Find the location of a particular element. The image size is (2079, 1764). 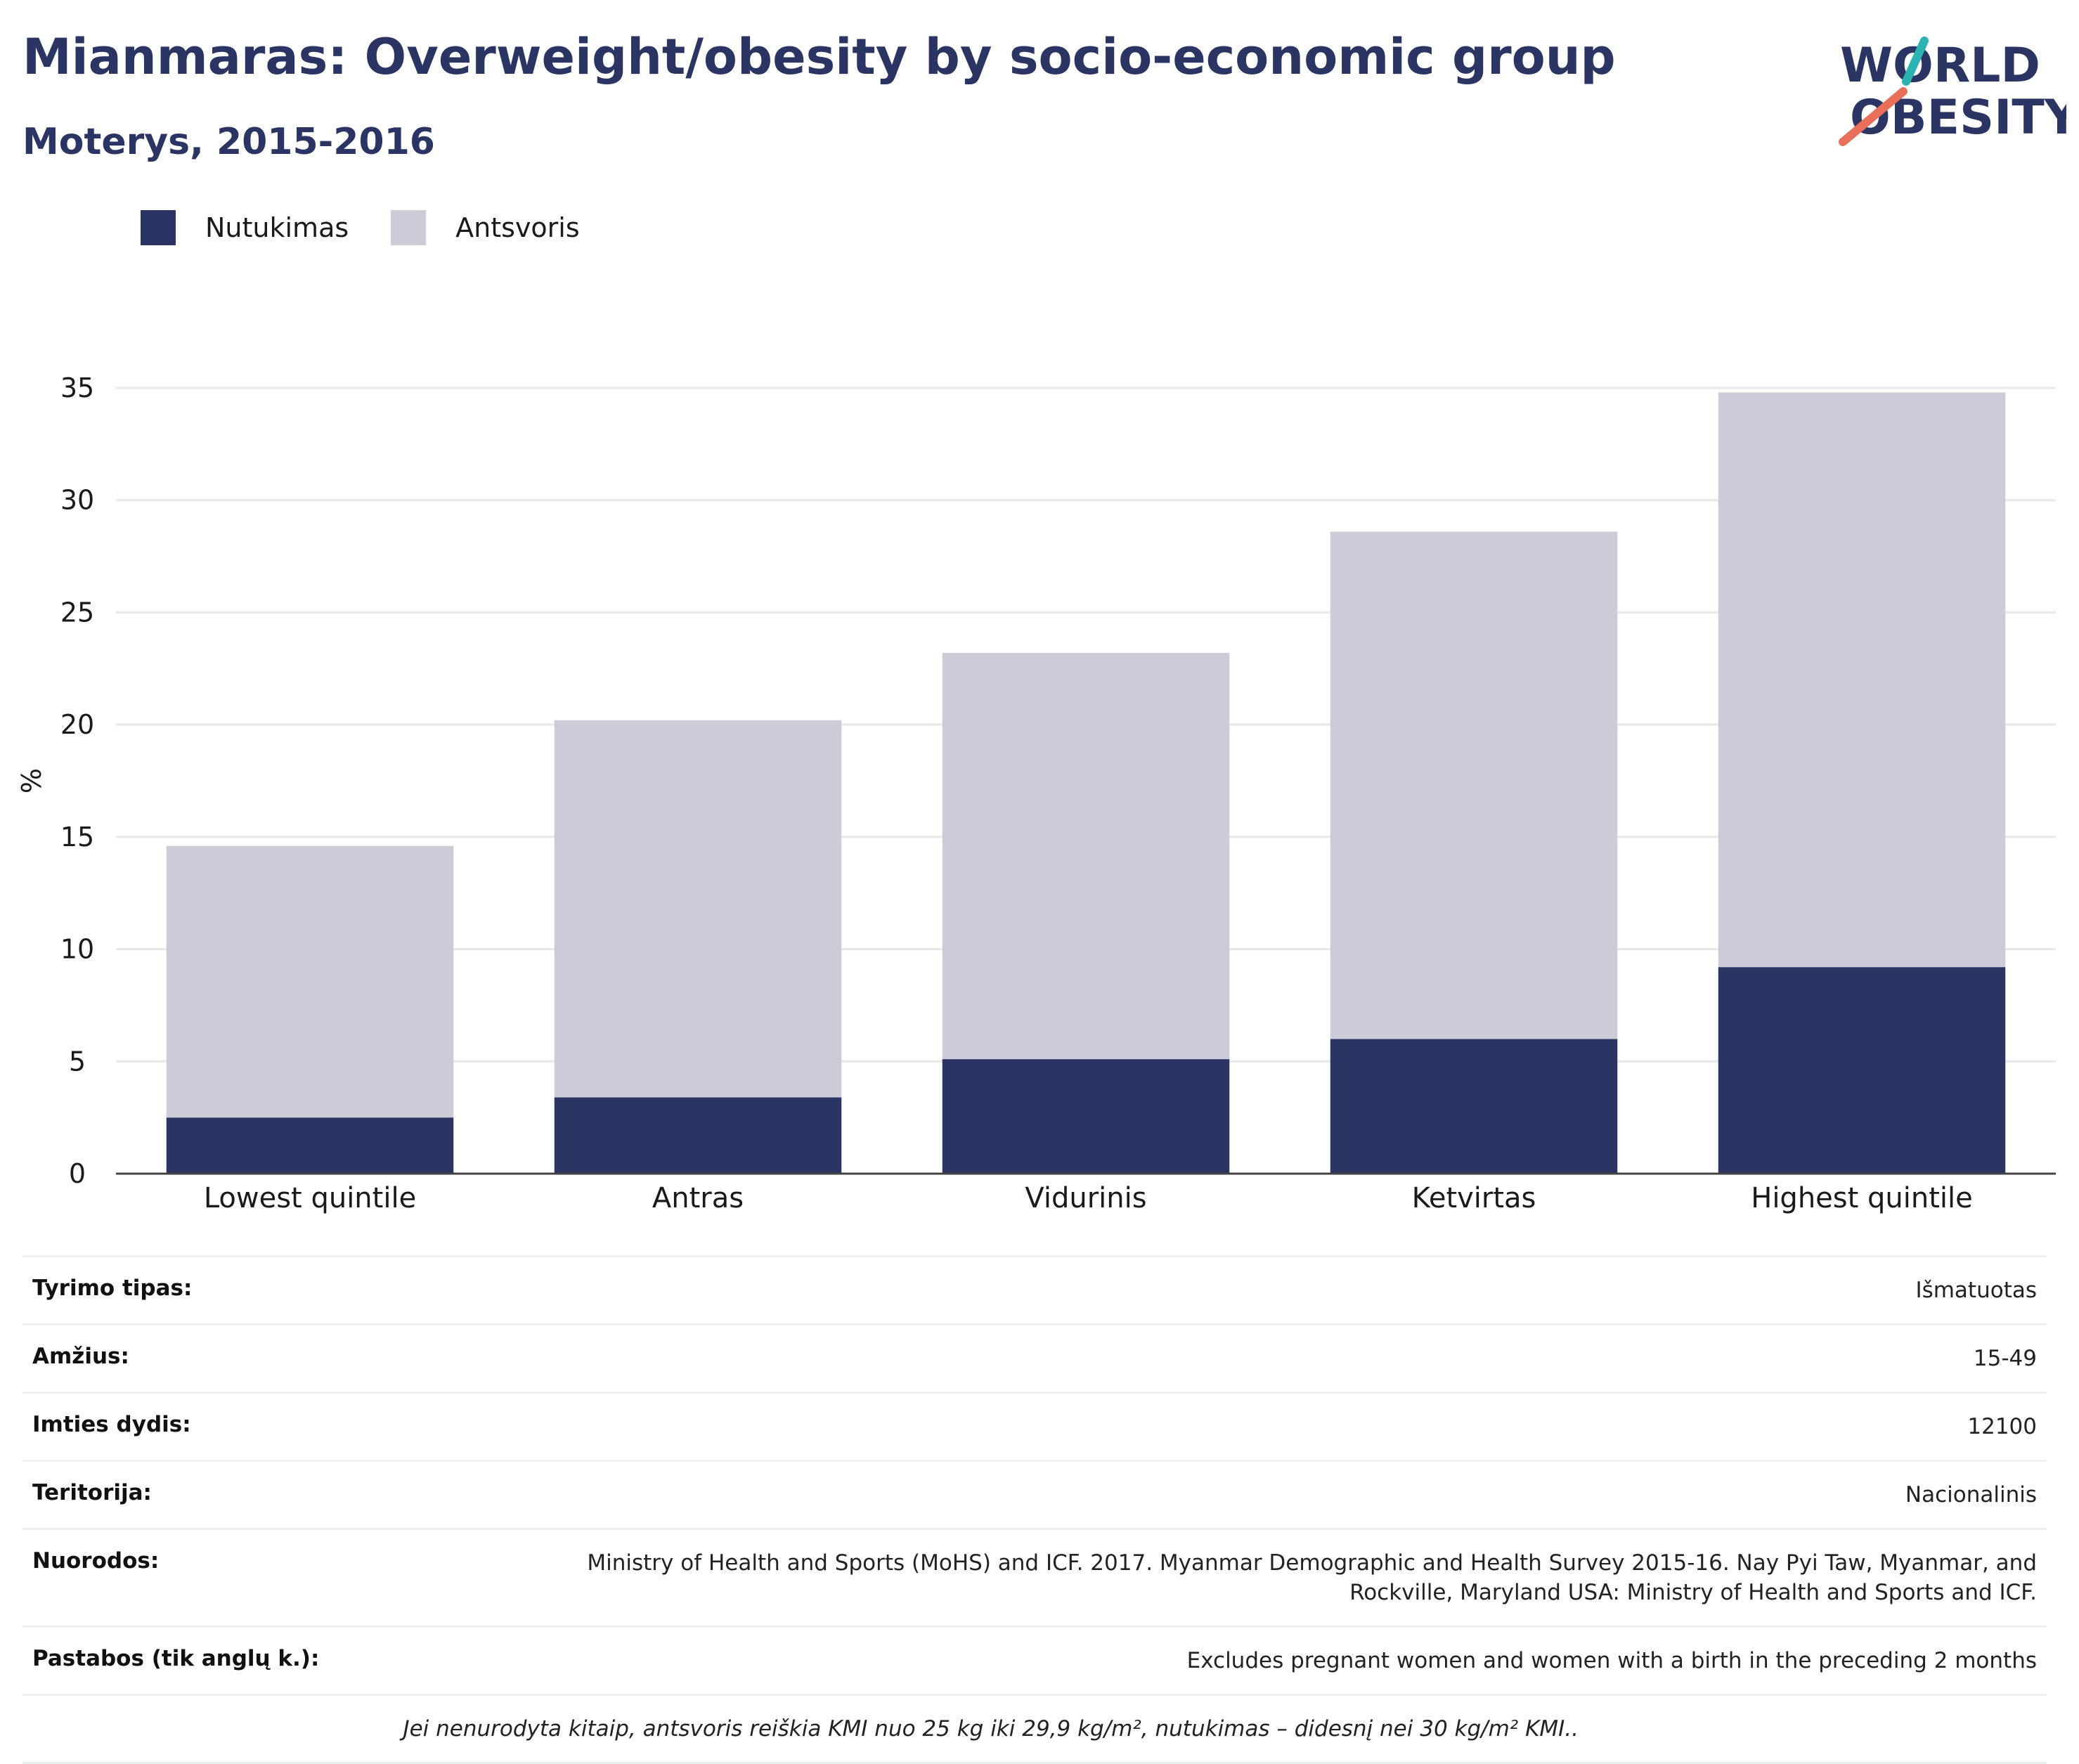

info-row-sample-size: Imties dydis: 12100 is located at coordinates (1034, 1426).